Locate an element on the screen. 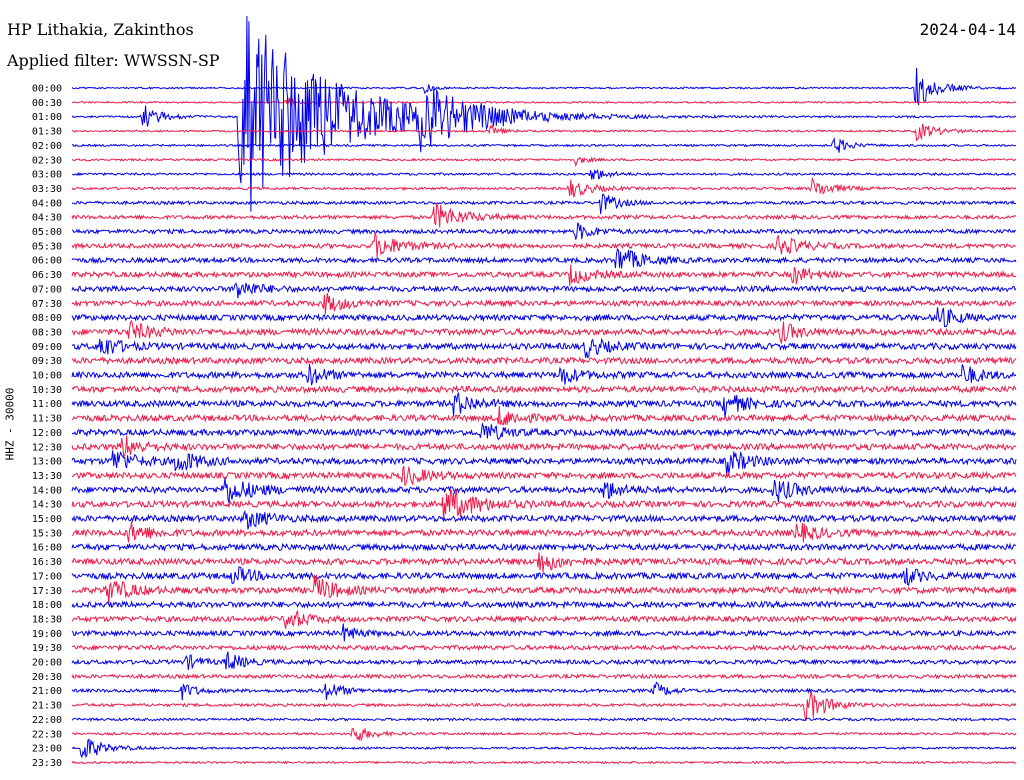 The height and width of the screenshot is (780, 1024). time-tick-label: 02:30 is located at coordinates (47, 160).